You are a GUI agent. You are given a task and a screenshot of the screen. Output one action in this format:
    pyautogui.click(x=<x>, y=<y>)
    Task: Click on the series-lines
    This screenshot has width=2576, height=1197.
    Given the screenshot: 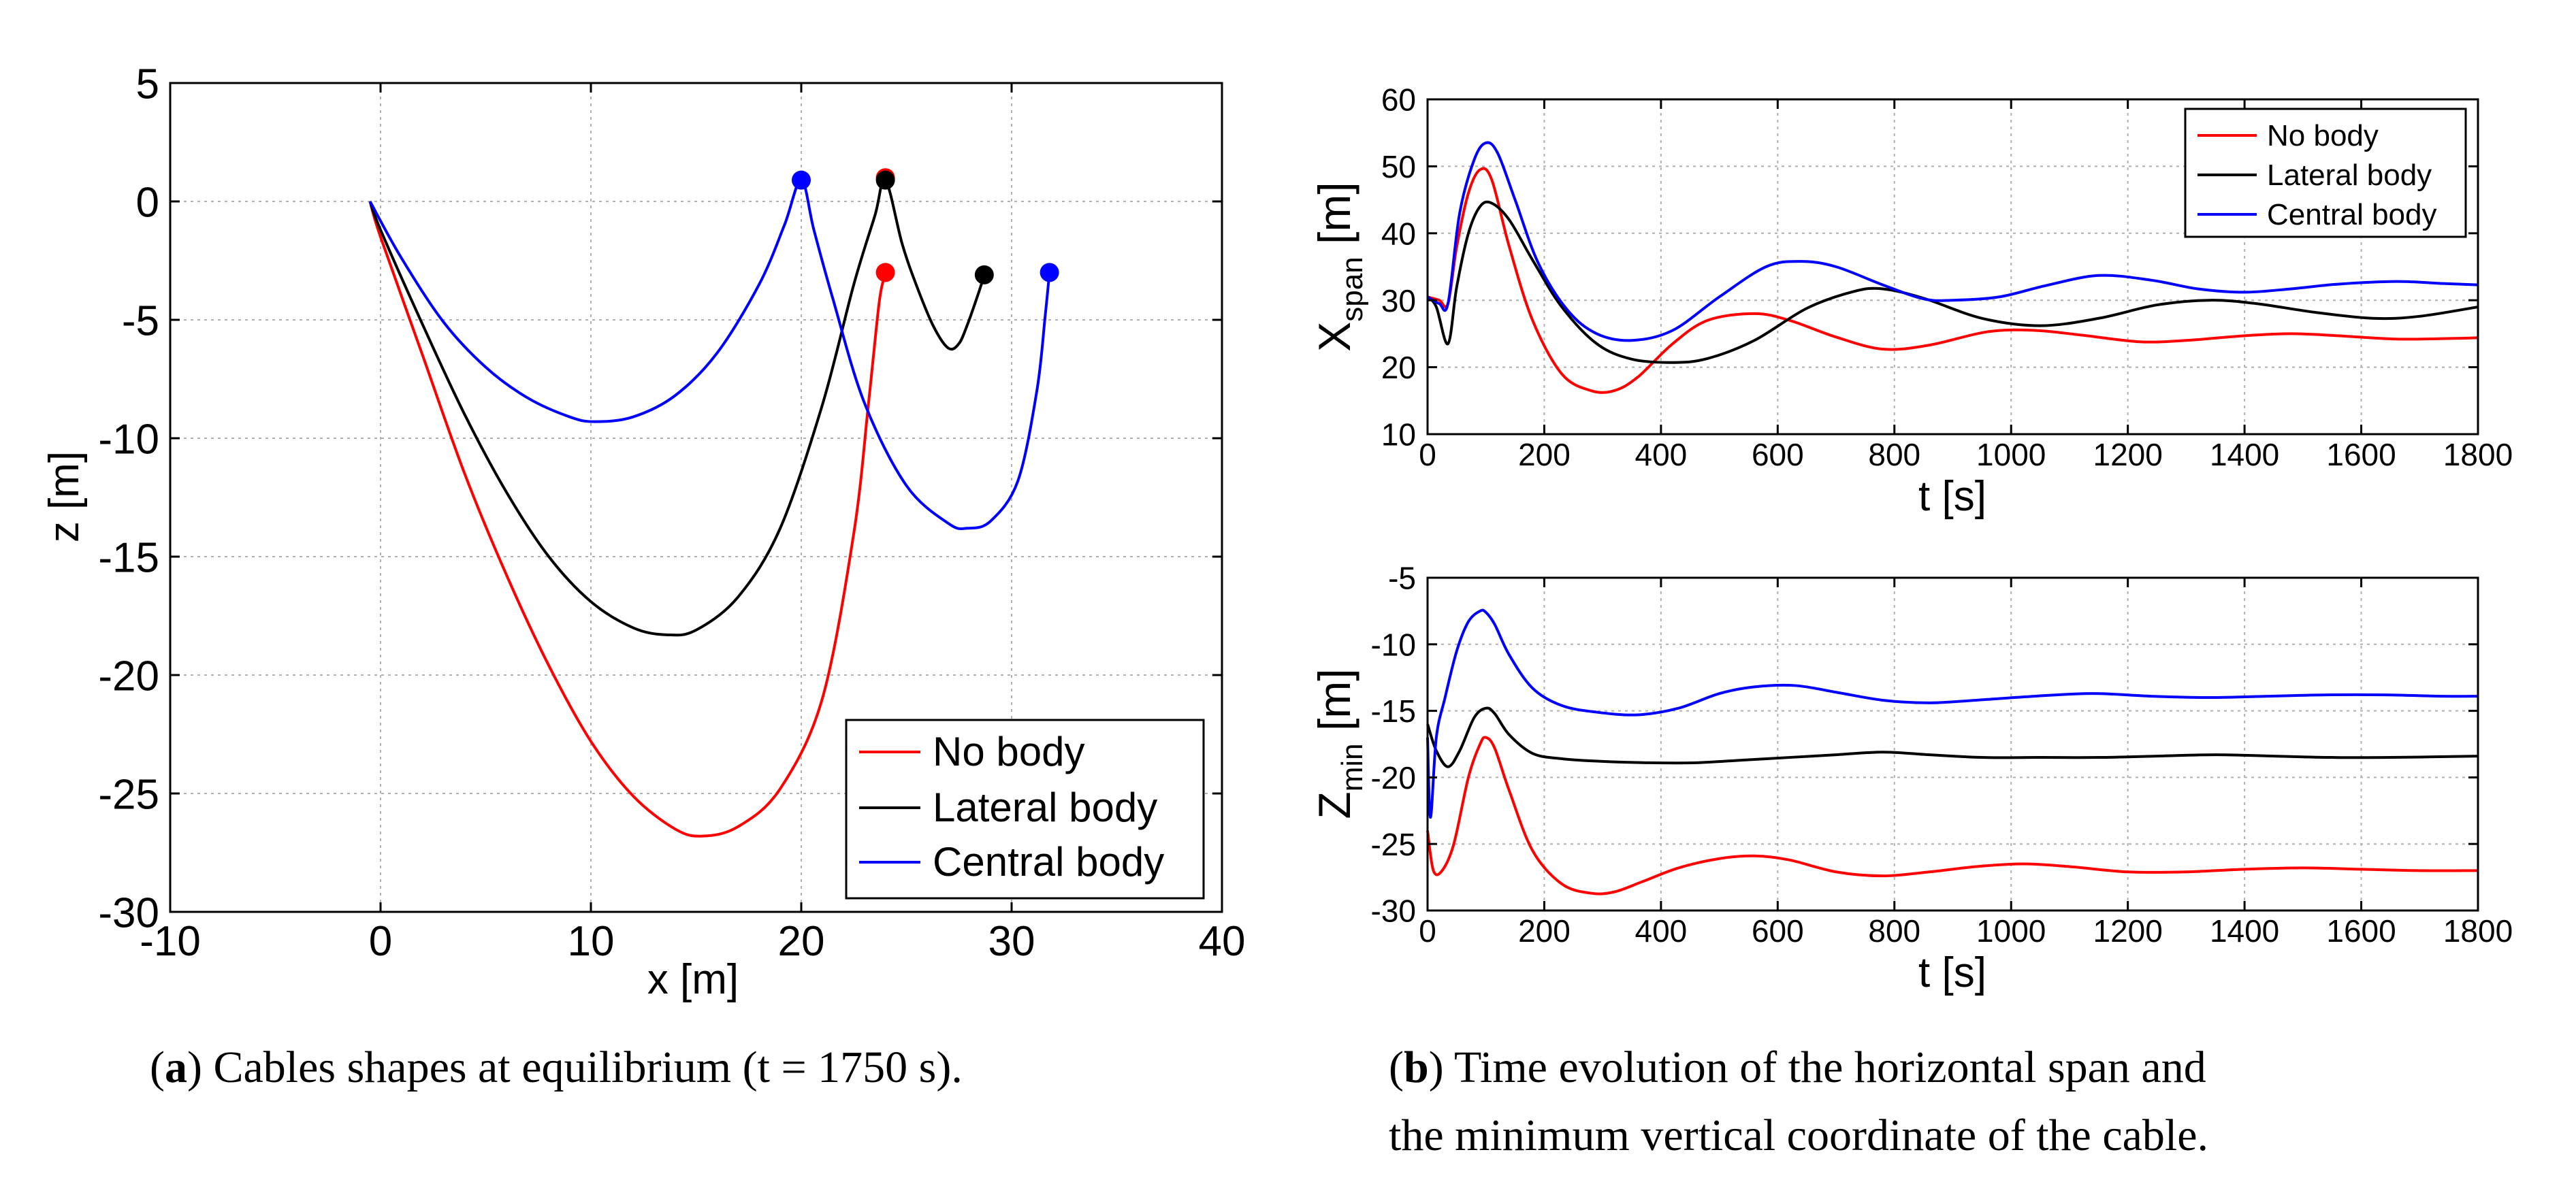 What is the action you would take?
    pyautogui.click(x=1953, y=267)
    